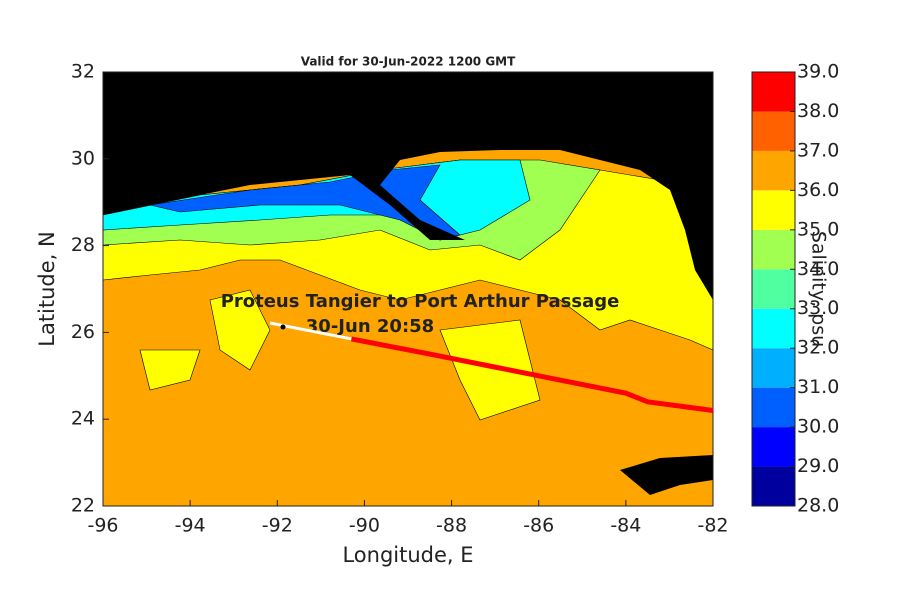 The height and width of the screenshot is (600, 900). Describe the element at coordinates (819, 289) in the screenshot. I see `colorbar-label: Salinity, psu` at that location.